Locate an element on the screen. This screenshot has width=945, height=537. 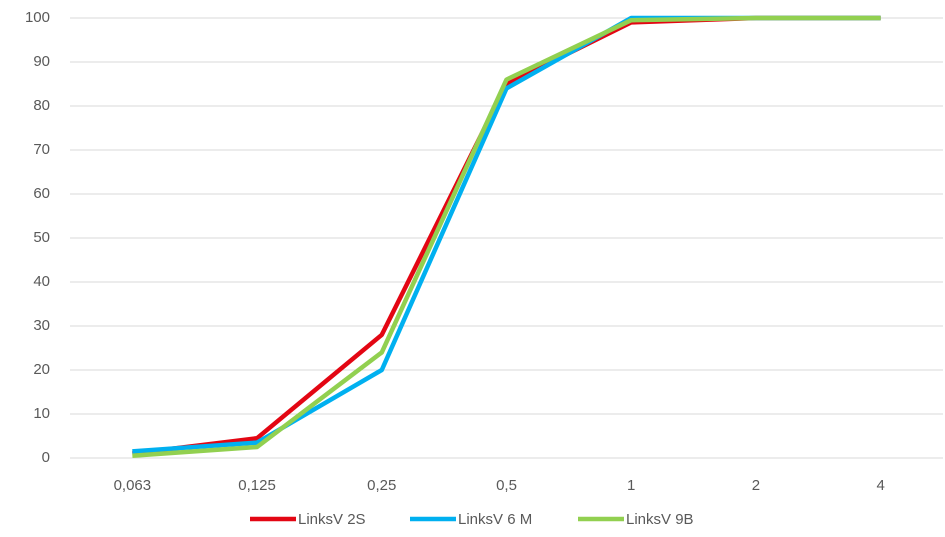
y-tick-label: 40 is located at coordinates (41, 281).